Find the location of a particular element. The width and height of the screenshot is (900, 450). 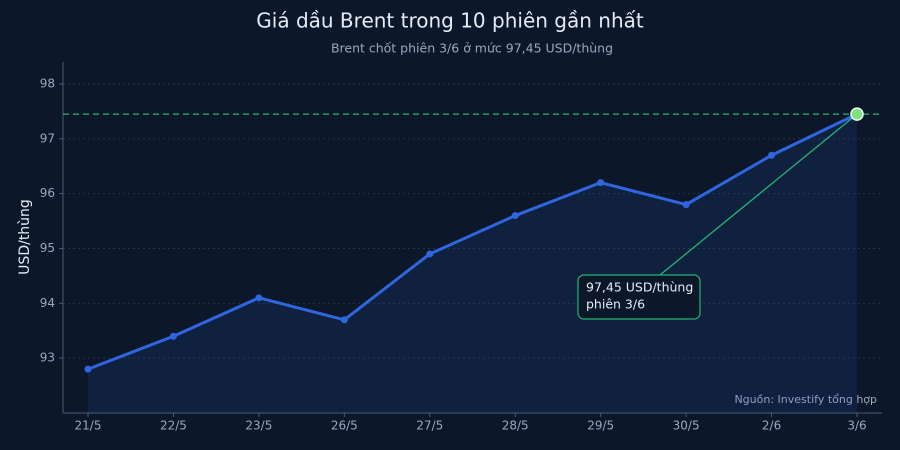

x-tick-label: 23/5 is located at coordinates (258, 426).